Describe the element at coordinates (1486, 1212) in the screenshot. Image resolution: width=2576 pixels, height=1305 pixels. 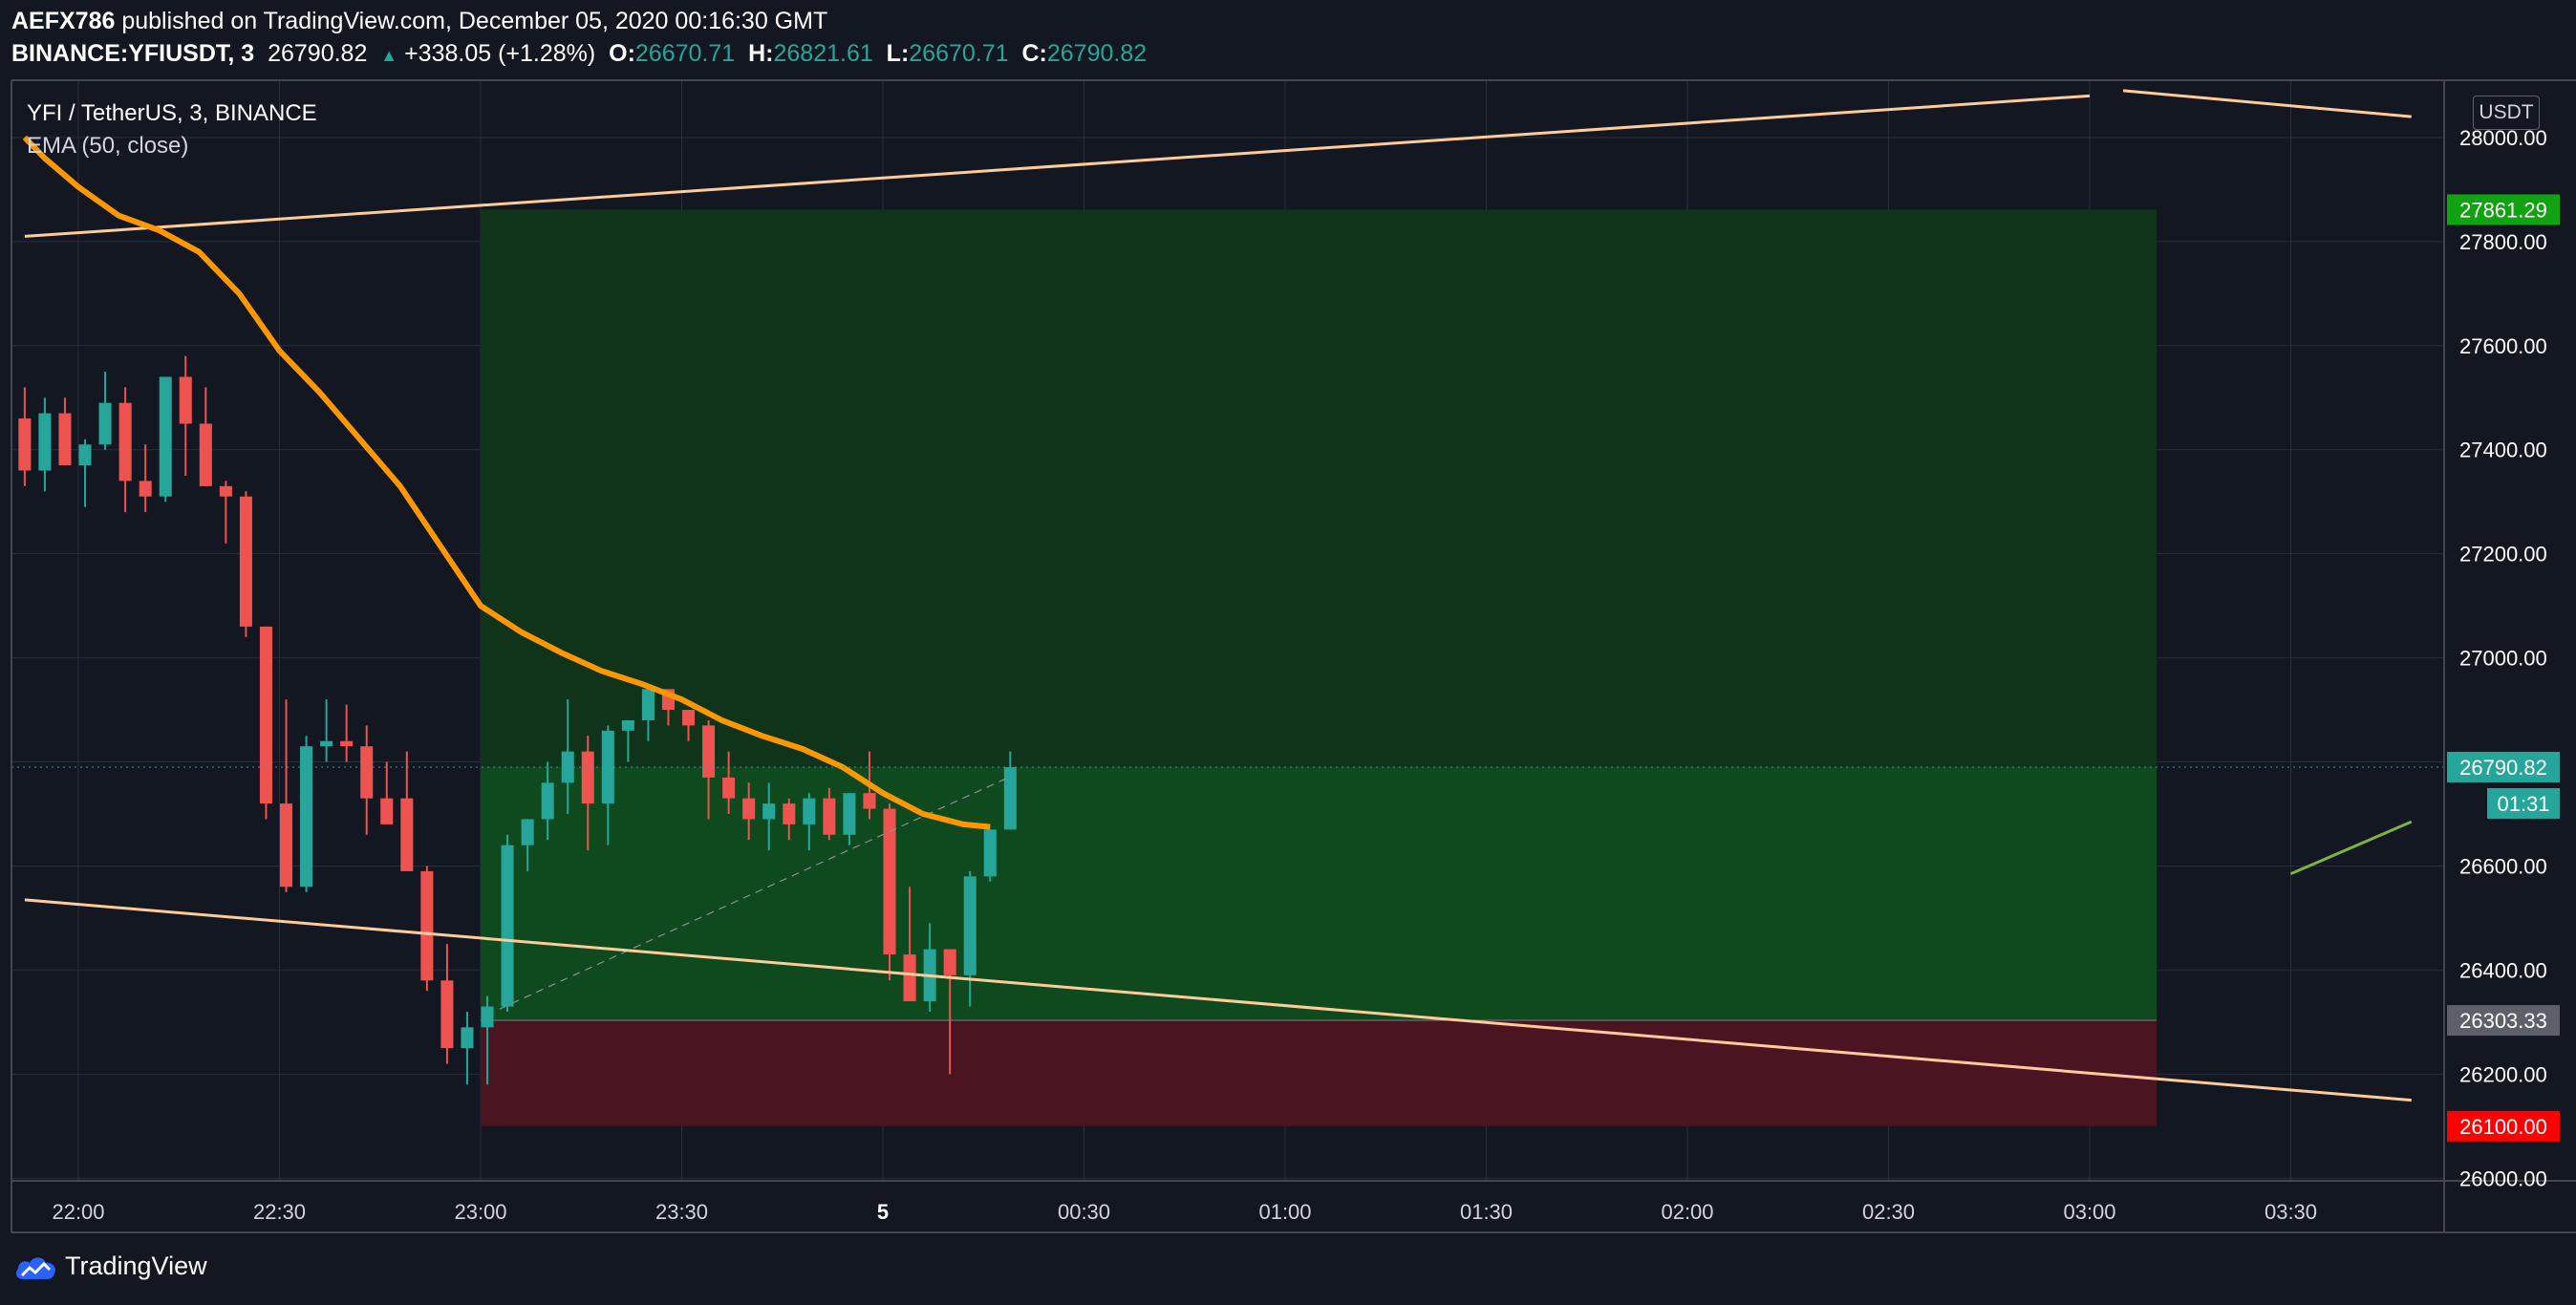
I see `x-tick-label: 01:30` at that location.